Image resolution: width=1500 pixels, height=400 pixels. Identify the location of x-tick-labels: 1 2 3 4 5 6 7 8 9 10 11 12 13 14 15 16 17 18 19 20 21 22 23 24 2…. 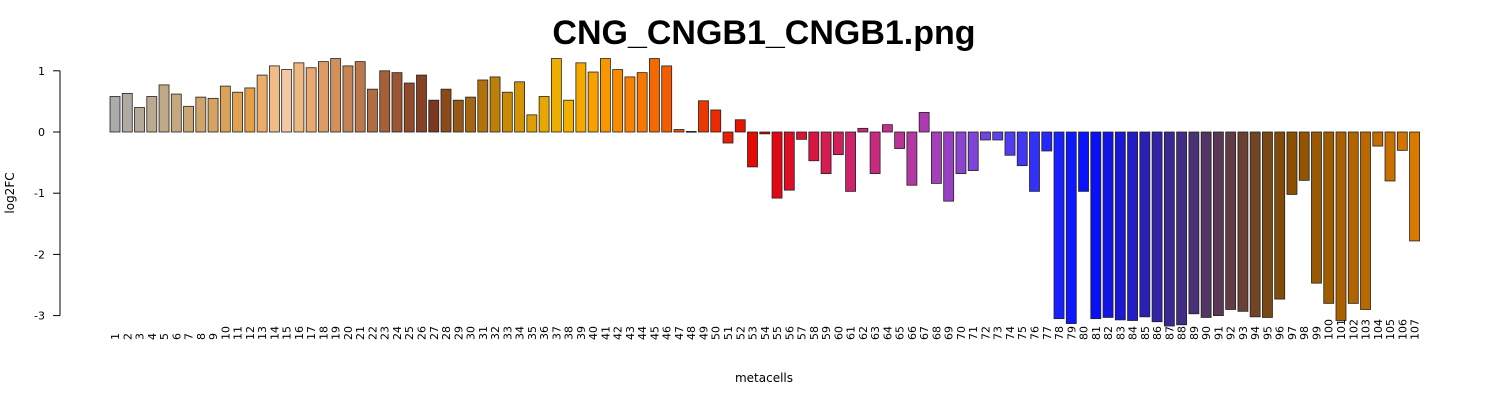
(765, 329).